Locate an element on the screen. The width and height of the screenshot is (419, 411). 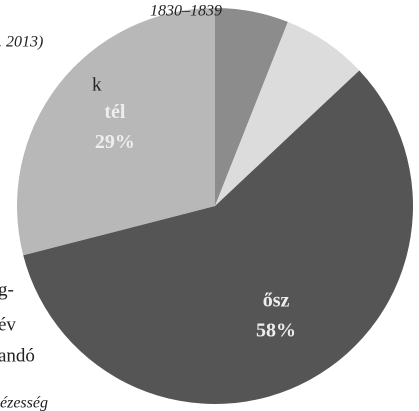
slice-value-label: 58% is located at coordinates (276, 331).